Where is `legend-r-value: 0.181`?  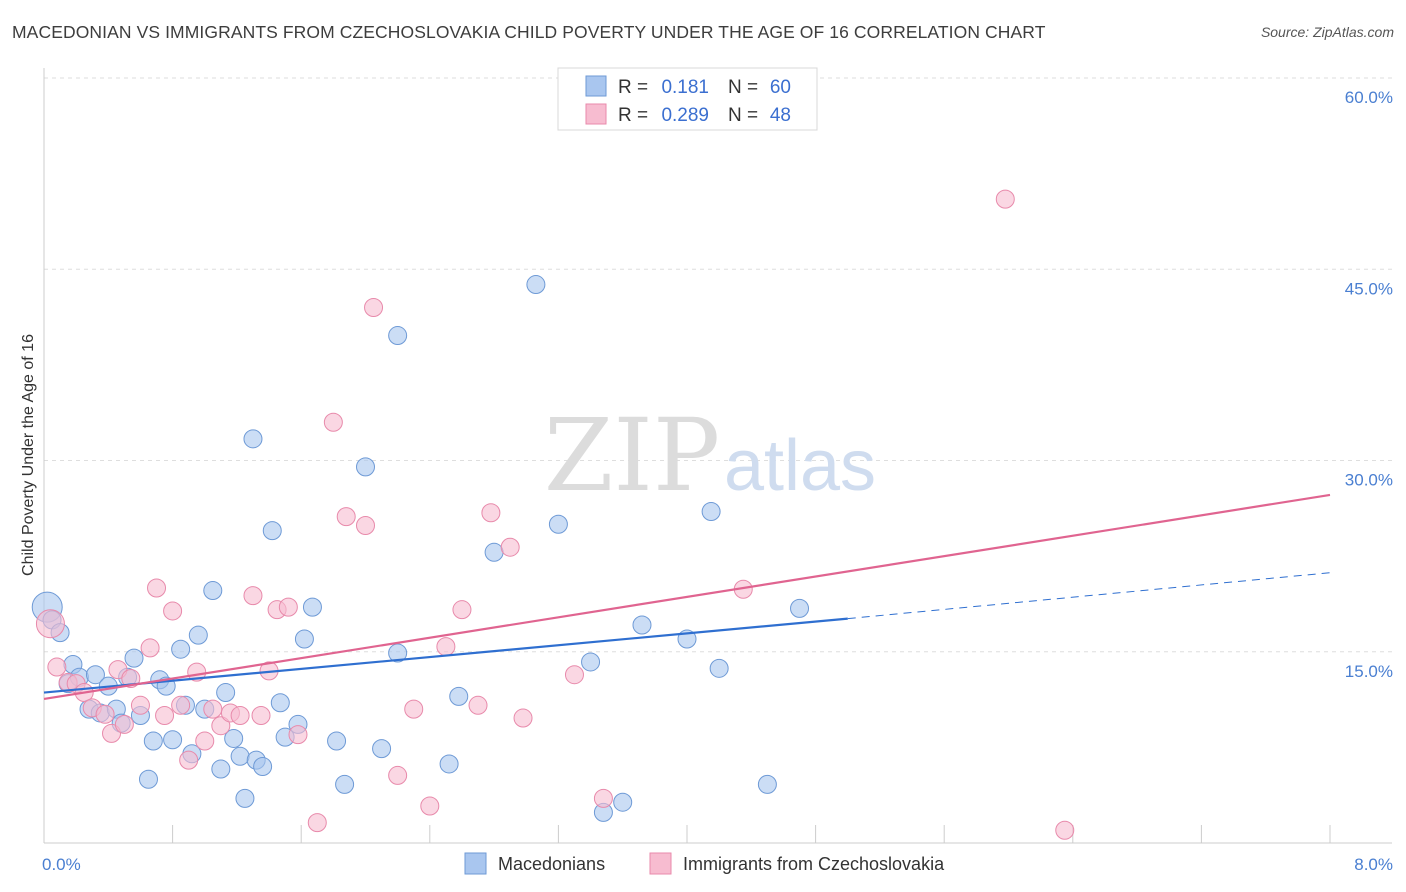 legend-r-value: 0.181 is located at coordinates (685, 87).